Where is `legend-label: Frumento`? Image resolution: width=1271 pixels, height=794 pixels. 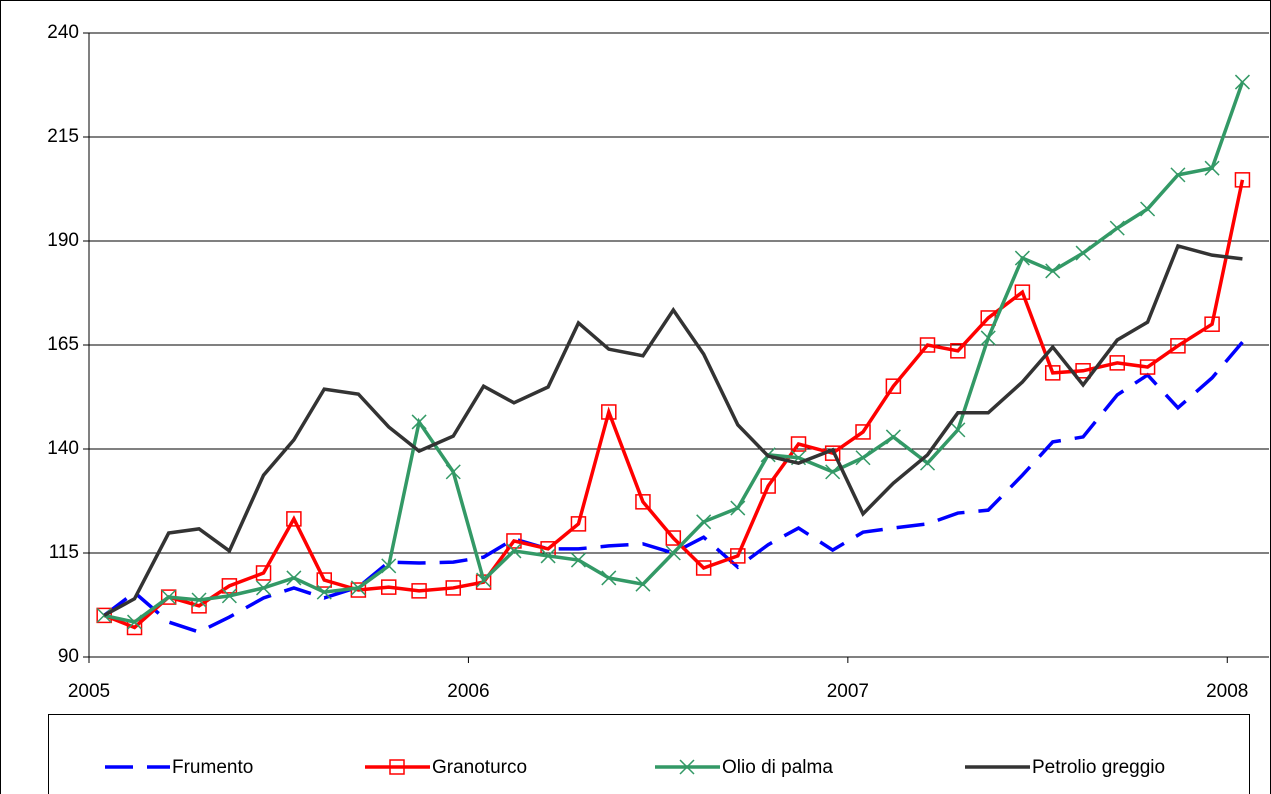 legend-label: Frumento is located at coordinates (212, 767).